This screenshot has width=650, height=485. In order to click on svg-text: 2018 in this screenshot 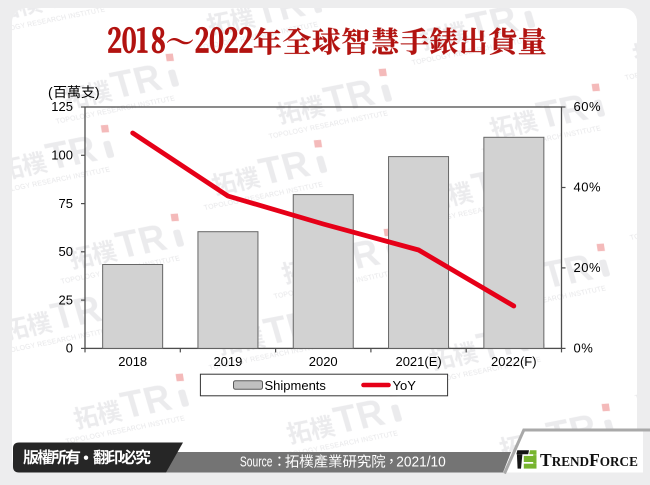, I will do `click(132, 361)`.